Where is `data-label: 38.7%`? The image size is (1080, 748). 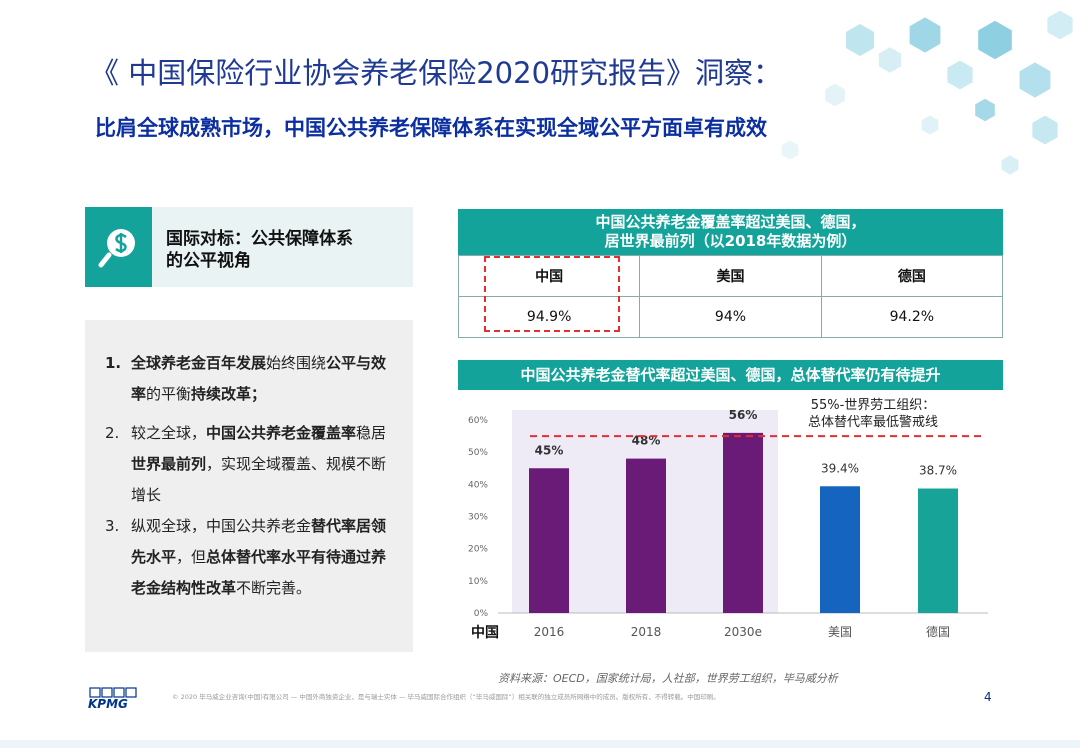 data-label: 38.7% is located at coordinates (938, 471).